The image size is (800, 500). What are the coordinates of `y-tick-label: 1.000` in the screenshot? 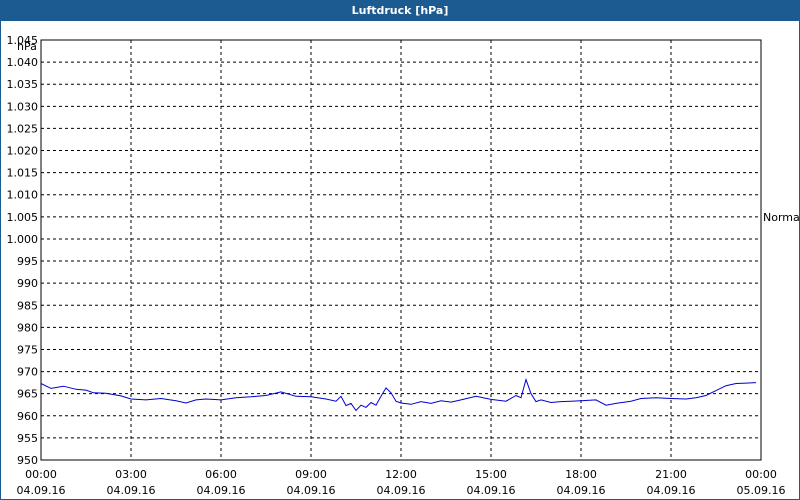 It's located at (23, 239).